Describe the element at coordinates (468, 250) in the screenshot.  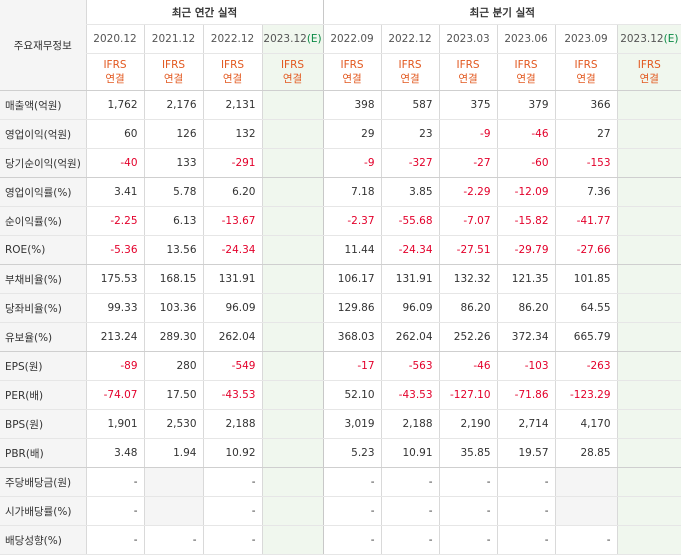
I see `table-cell: -27.51` at that location.